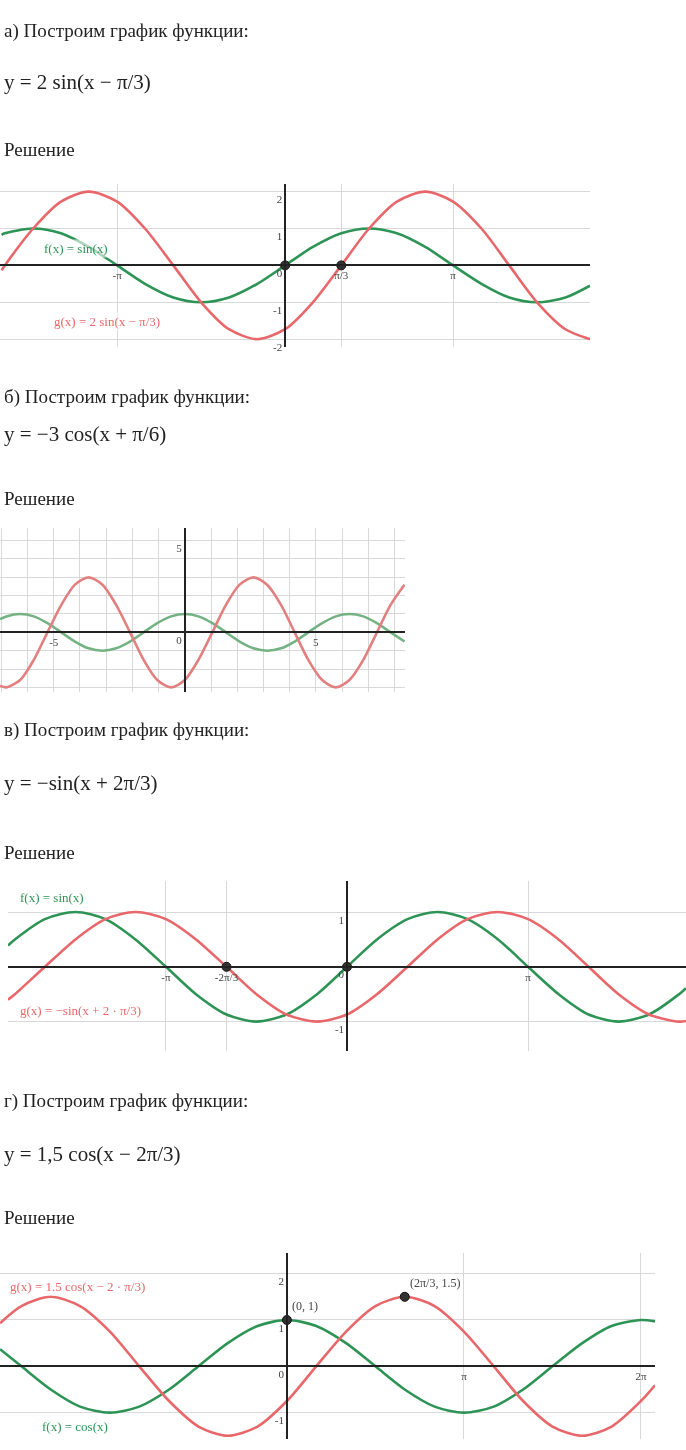 The image size is (686, 1450). I want to click on text: g(x) = 2 sin(x − π/3), so click(107, 321).